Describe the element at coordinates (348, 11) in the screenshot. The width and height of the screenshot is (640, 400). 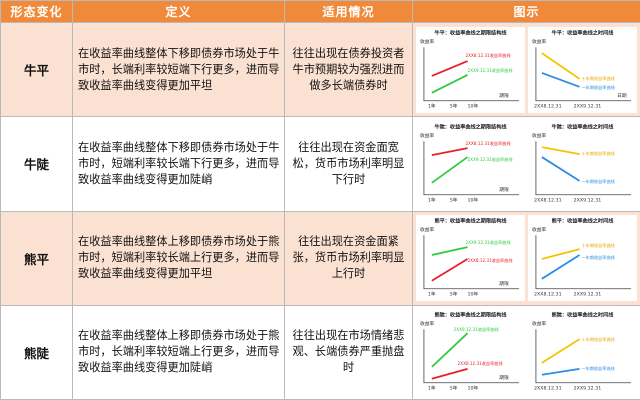
I see `header-situation: 适用情况` at that location.